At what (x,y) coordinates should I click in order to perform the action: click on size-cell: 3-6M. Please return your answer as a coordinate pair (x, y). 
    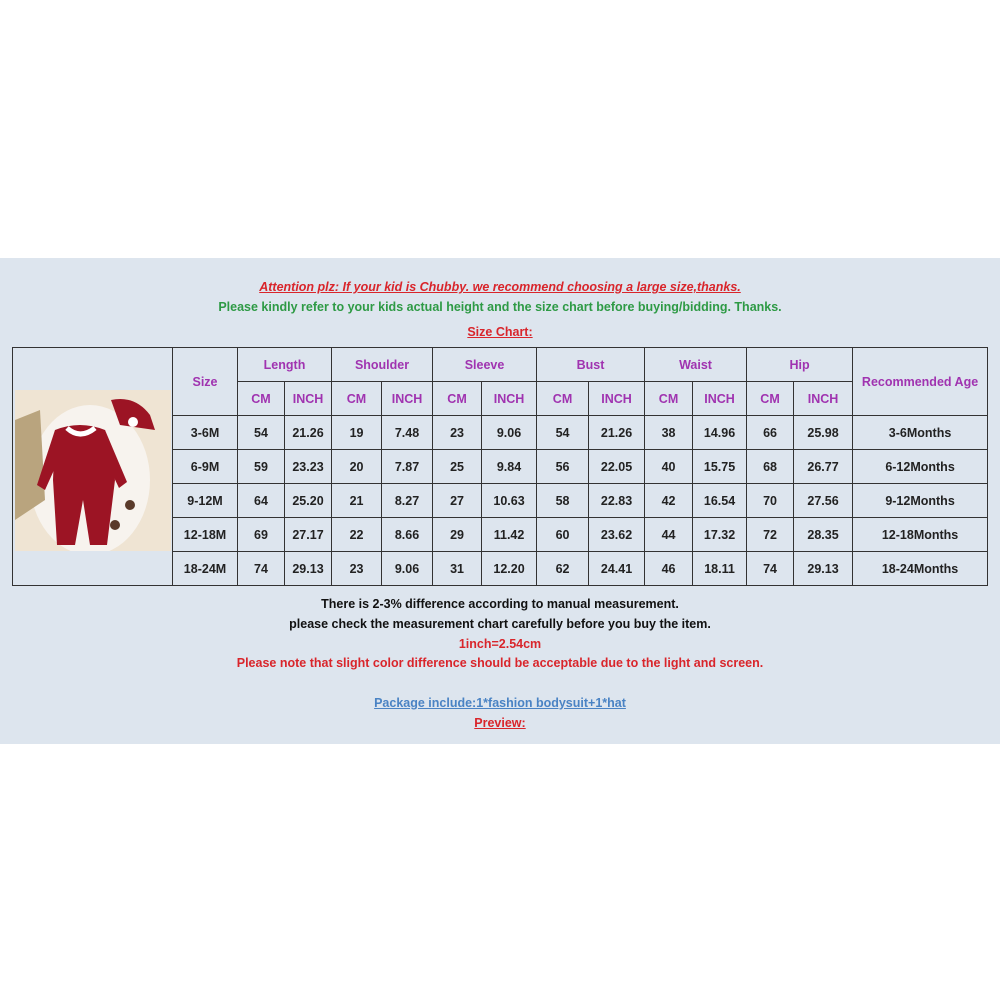
    Looking at the image, I should click on (205, 432).